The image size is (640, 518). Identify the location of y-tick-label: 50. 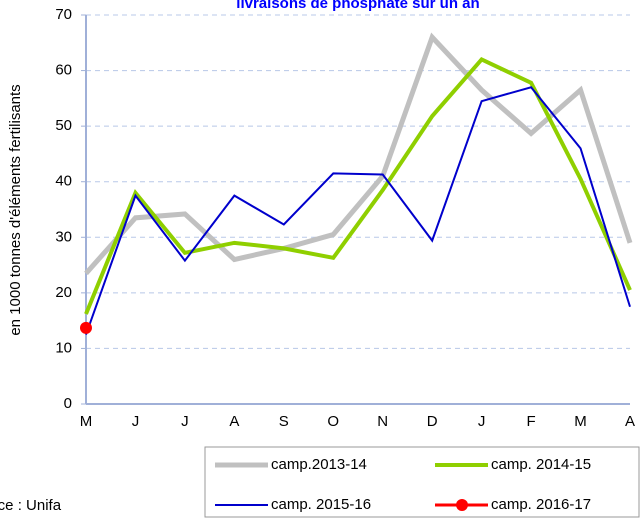
(63, 125).